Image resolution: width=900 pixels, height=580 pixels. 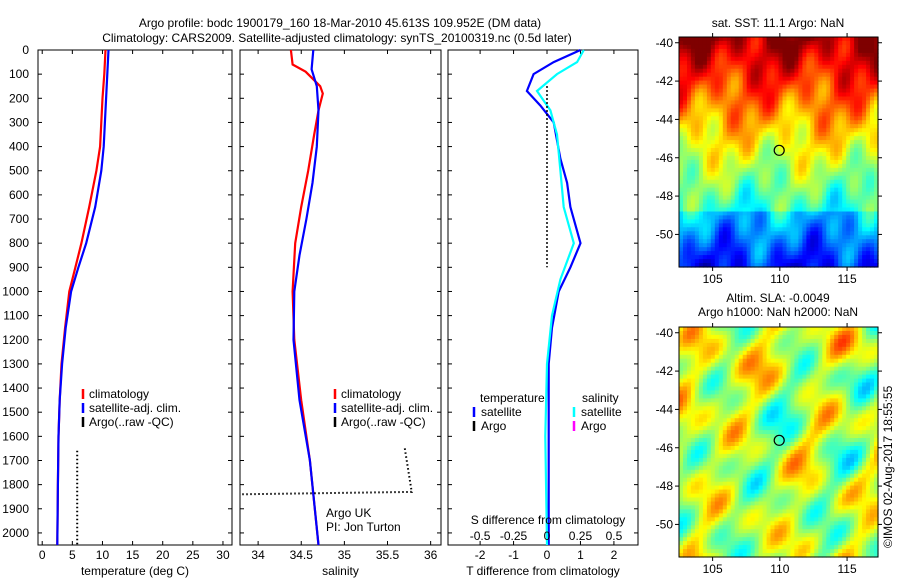 What do you see at coordinates (581, 536) in the screenshot?
I see `x2-tick-label: 0.25` at bounding box center [581, 536].